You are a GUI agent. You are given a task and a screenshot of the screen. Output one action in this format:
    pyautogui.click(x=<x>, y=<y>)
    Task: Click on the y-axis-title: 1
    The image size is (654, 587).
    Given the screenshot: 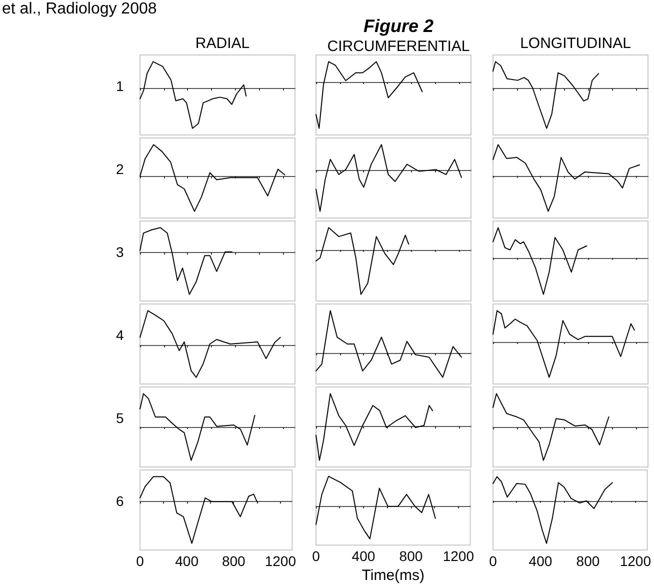 What is the action you would take?
    pyautogui.click(x=120, y=86)
    